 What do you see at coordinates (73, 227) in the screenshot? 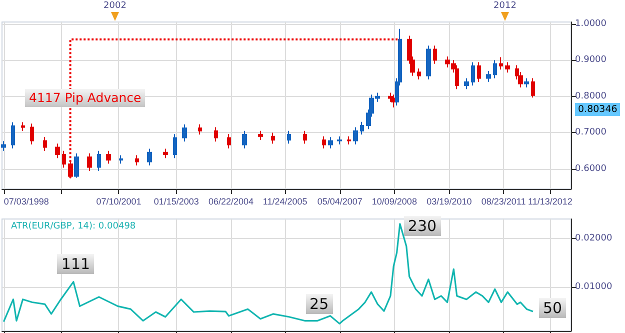
I see `chart-title: ATR(EUR/GBP, 14): 0.00498` at bounding box center [73, 227].